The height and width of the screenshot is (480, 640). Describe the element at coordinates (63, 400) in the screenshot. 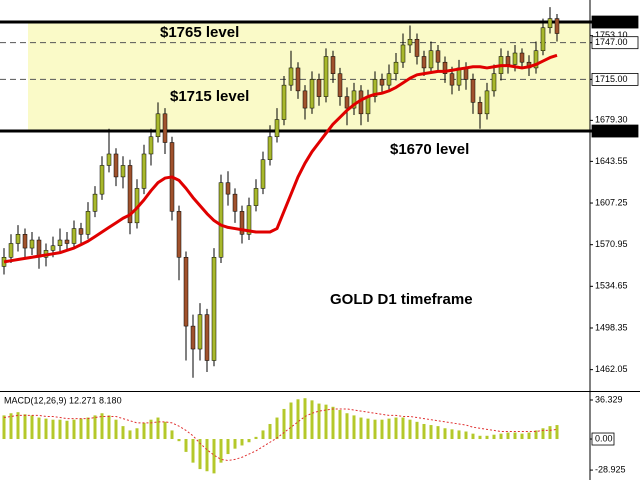

I see `macd-label: MACD(12,26,9) 12.271 8.180` at that location.